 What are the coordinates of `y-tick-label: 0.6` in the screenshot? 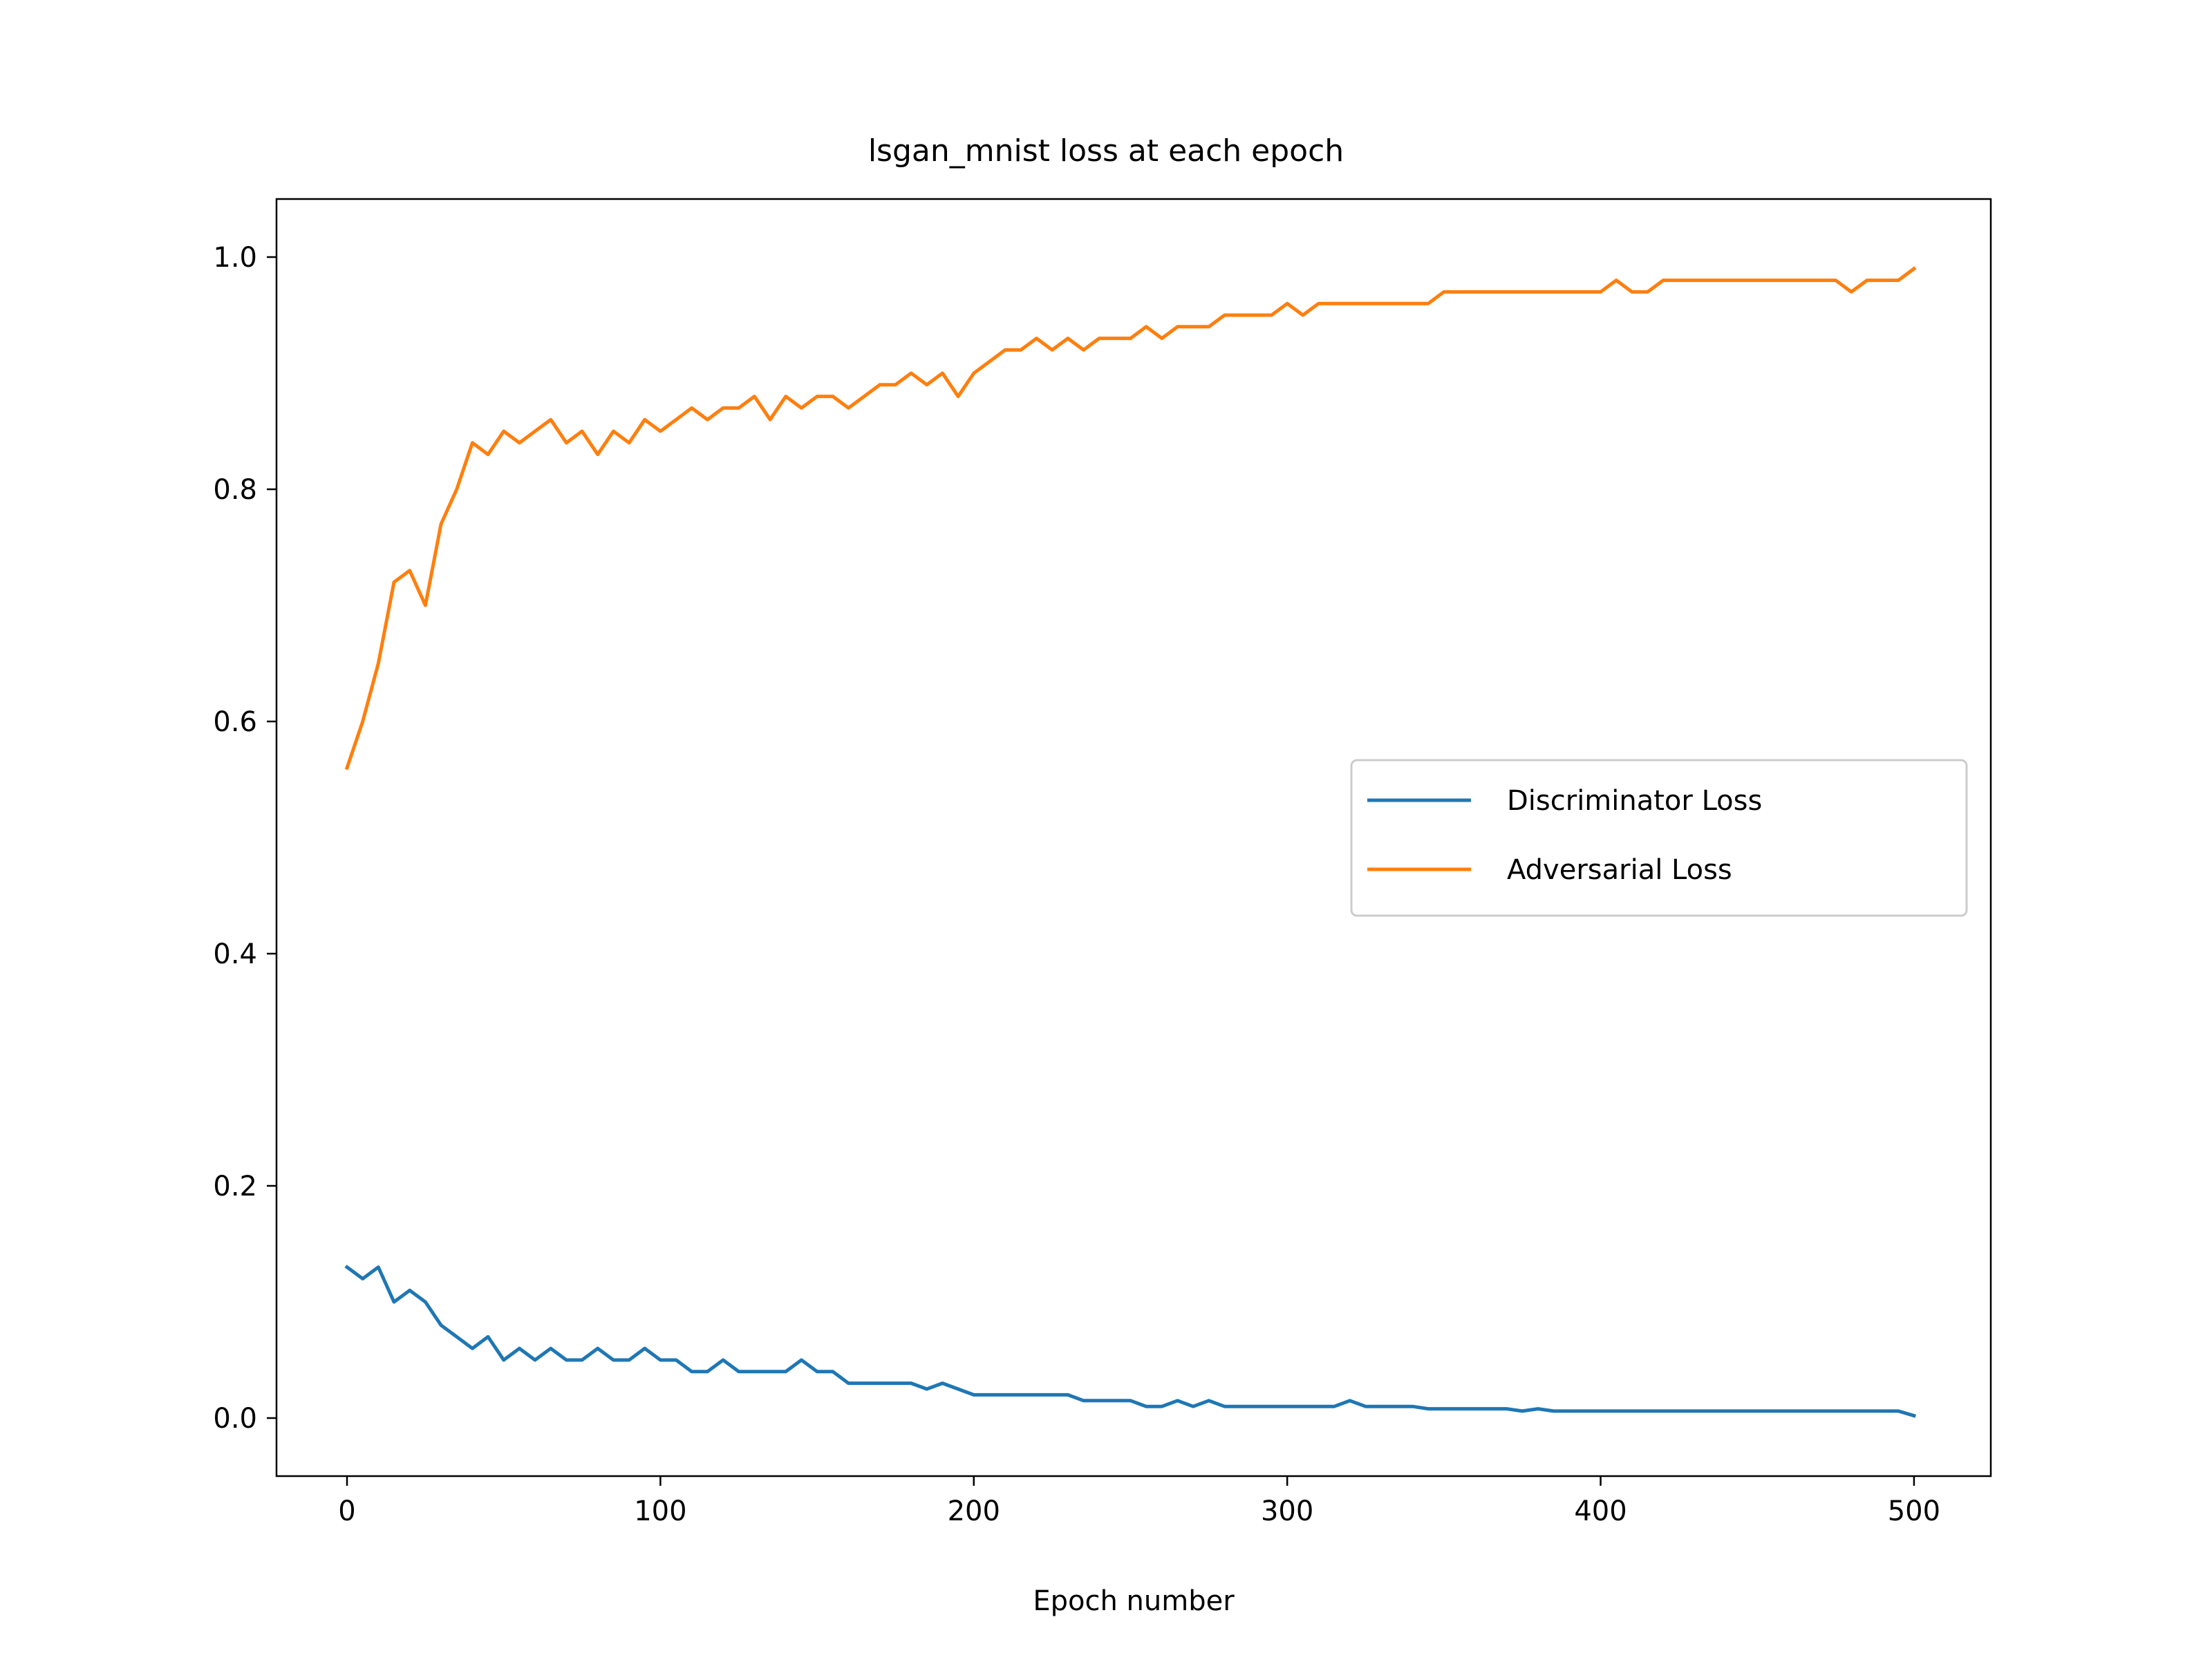 It's located at (235, 722).